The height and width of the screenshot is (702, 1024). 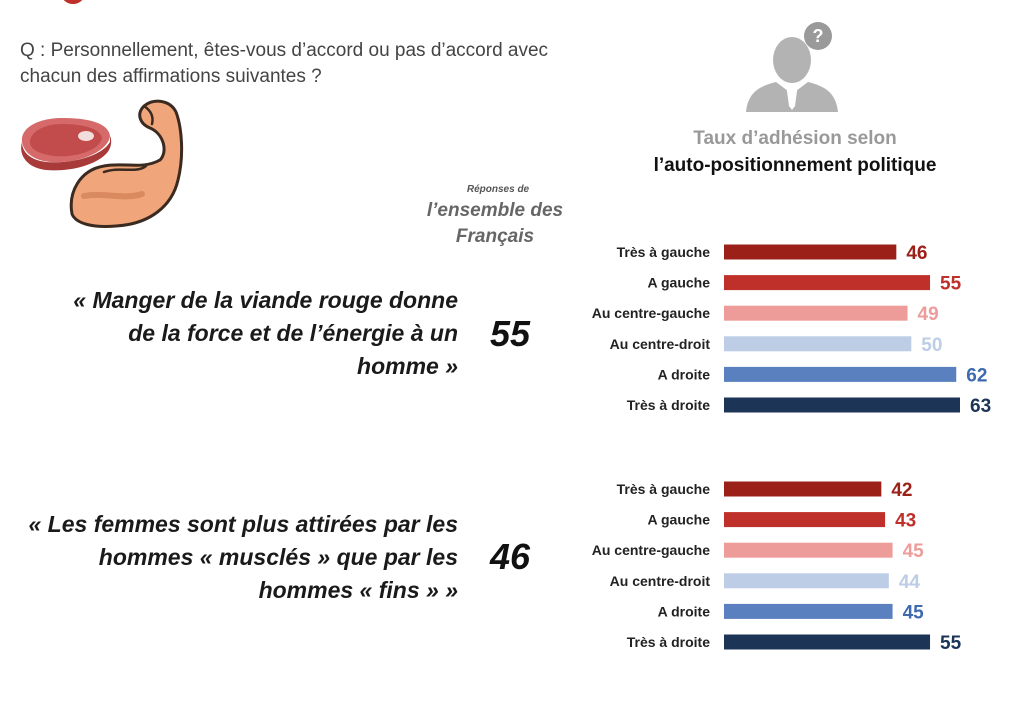 I want to click on question-line-2: chacun des affirmations suivantes ?, so click(x=171, y=76).